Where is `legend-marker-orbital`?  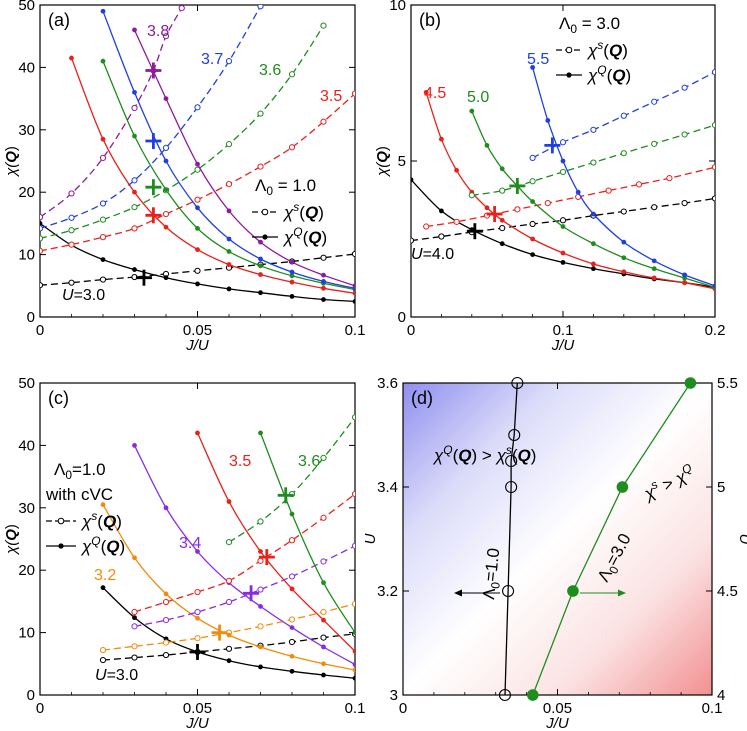 legend-marker-orbital is located at coordinates (265, 237).